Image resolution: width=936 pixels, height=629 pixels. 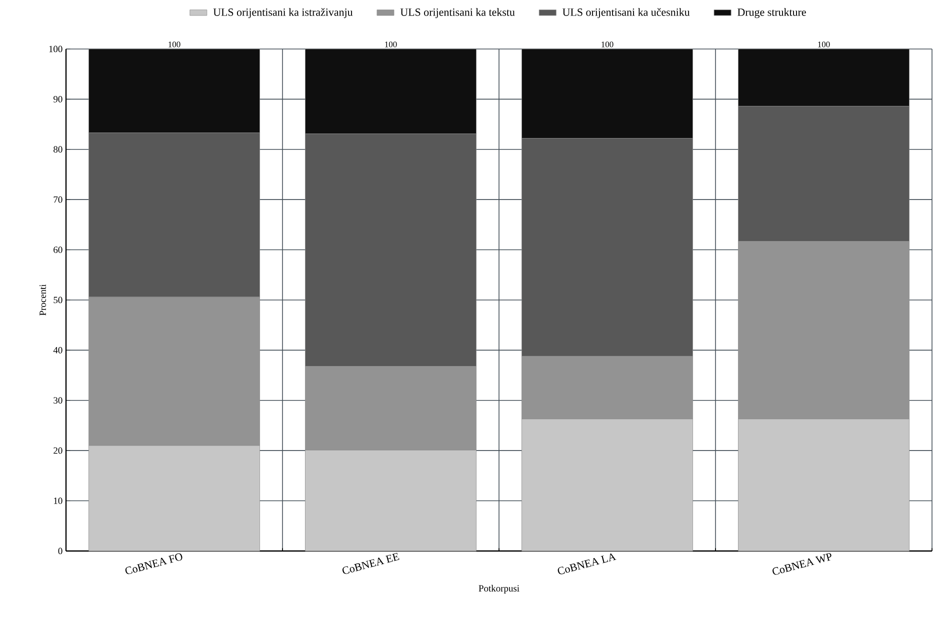 What do you see at coordinates (58, 99) in the screenshot?
I see `y-tick-label: 90` at bounding box center [58, 99].